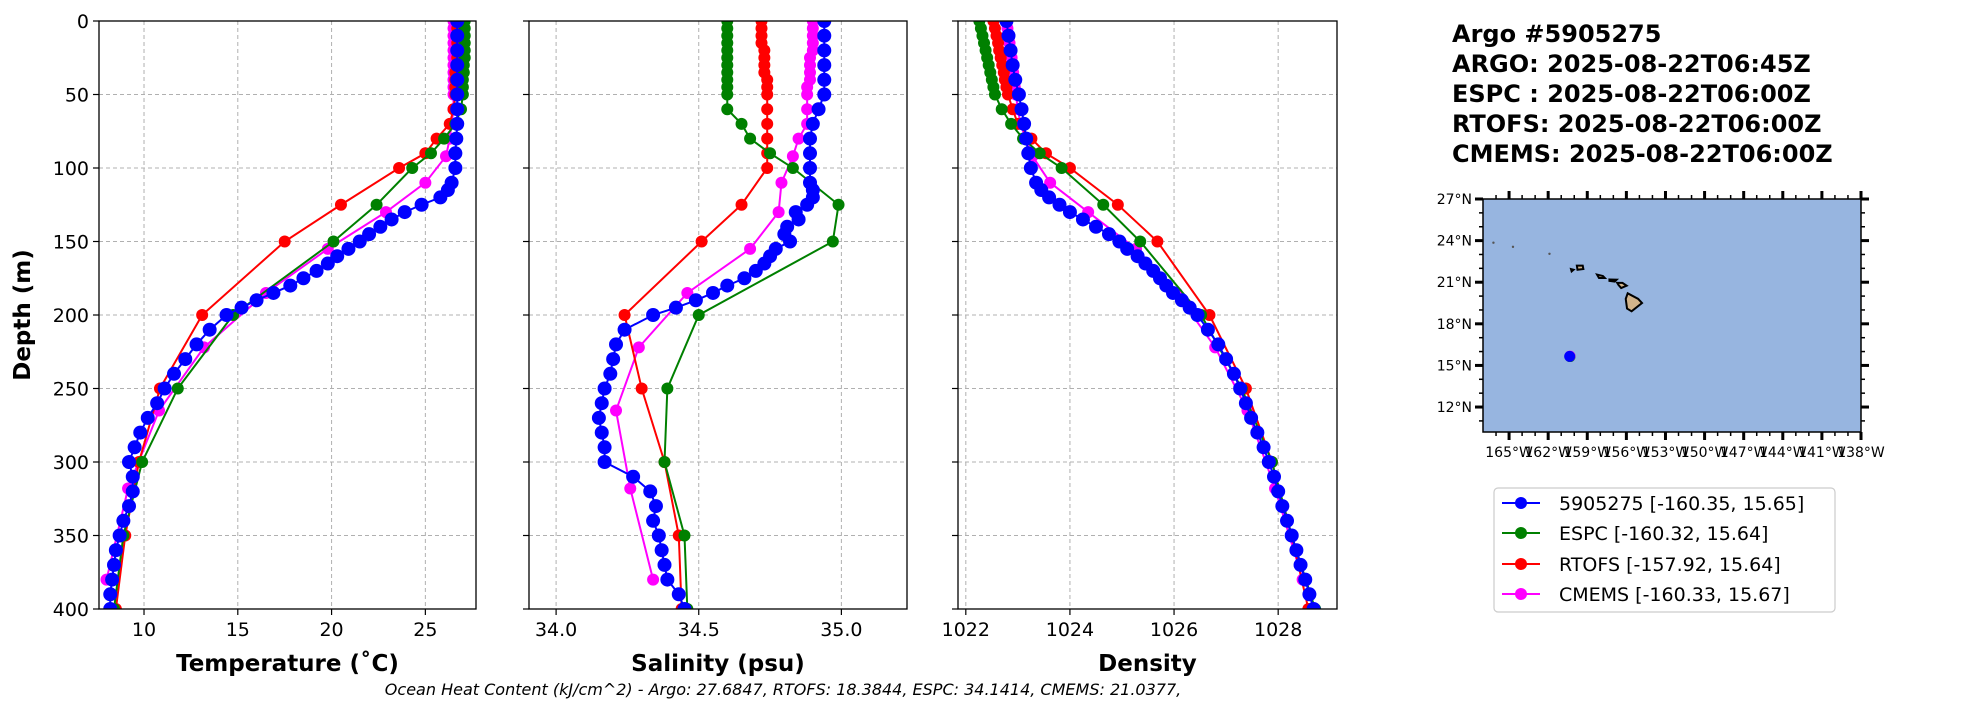  What do you see at coordinates (1666, 453) in the screenshot?
I see `lon-tick-label: 153°W` at bounding box center [1666, 453].